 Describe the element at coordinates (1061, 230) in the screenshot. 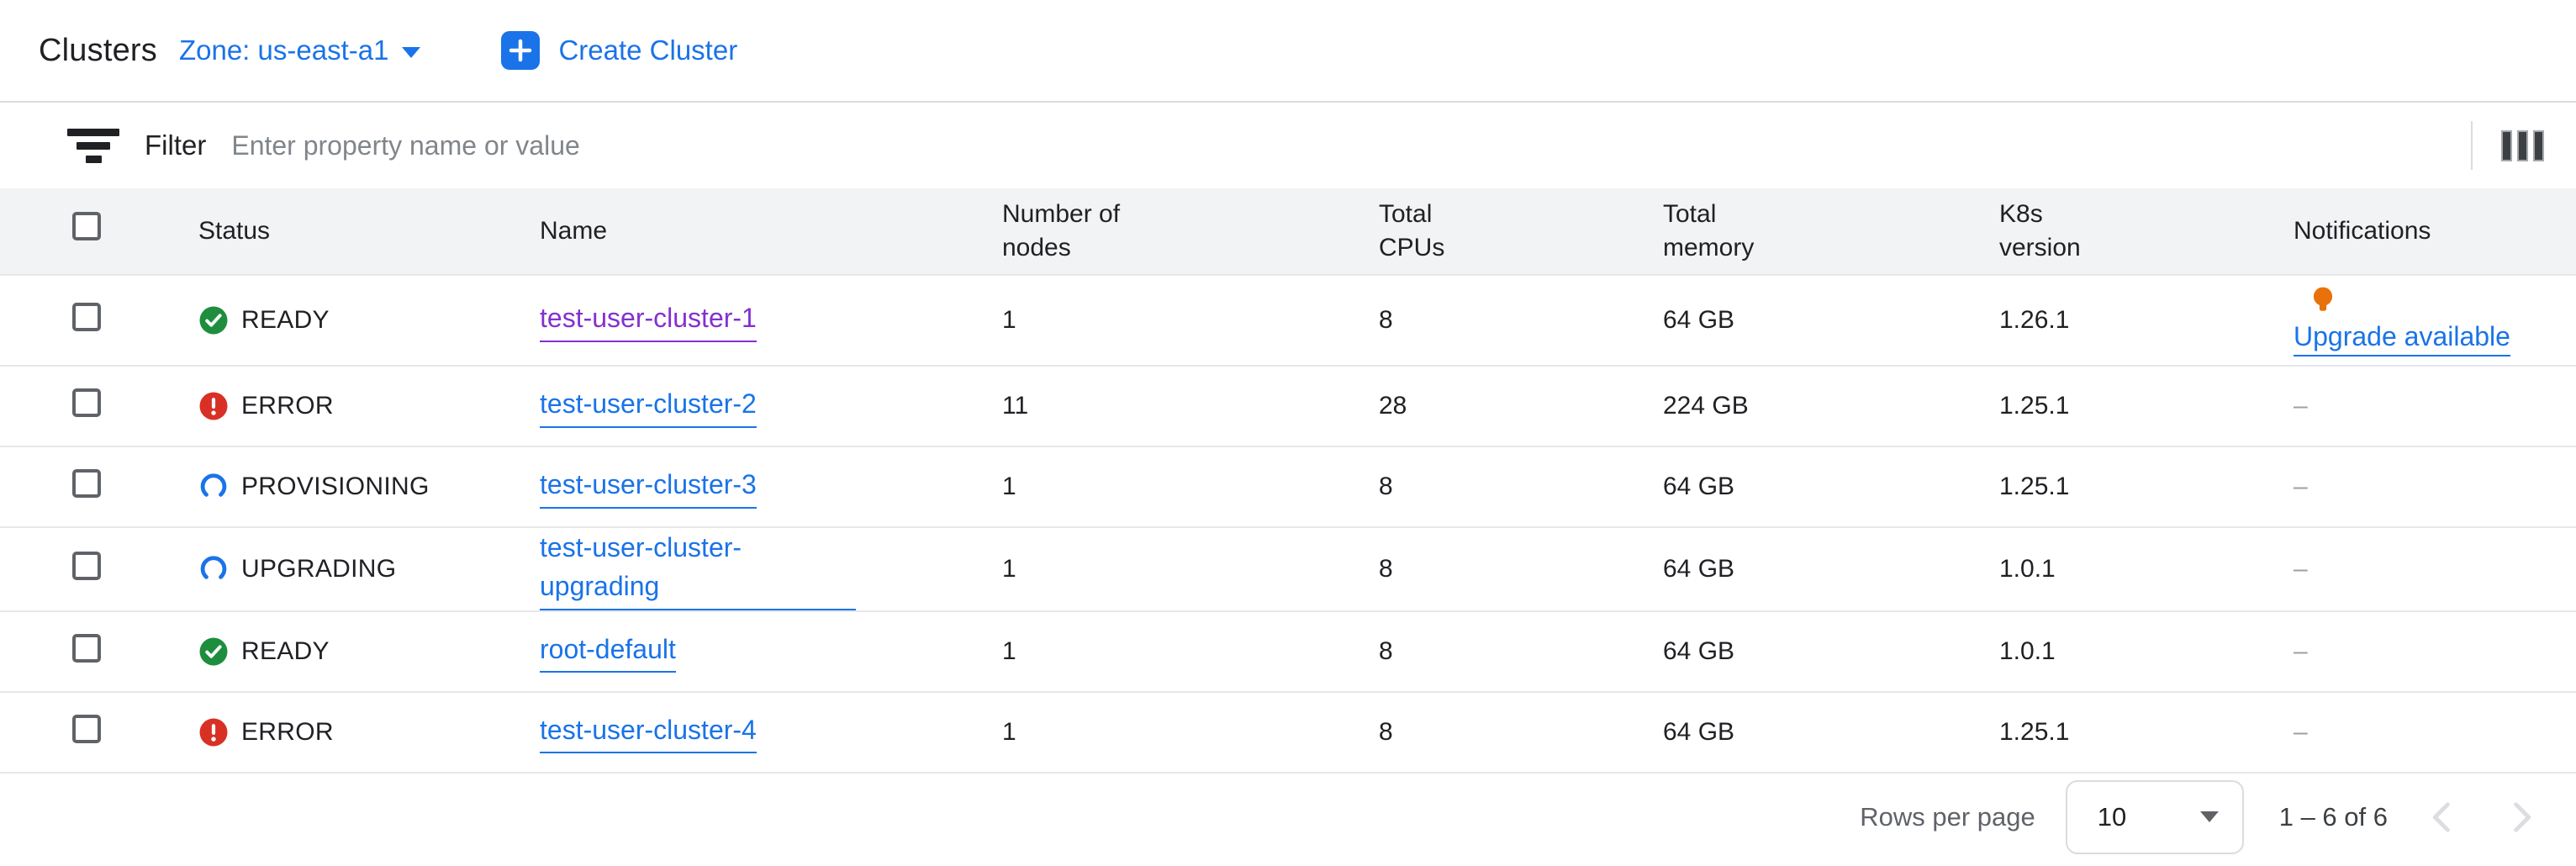

I see `column-header-nodes: Number of nodes` at that location.